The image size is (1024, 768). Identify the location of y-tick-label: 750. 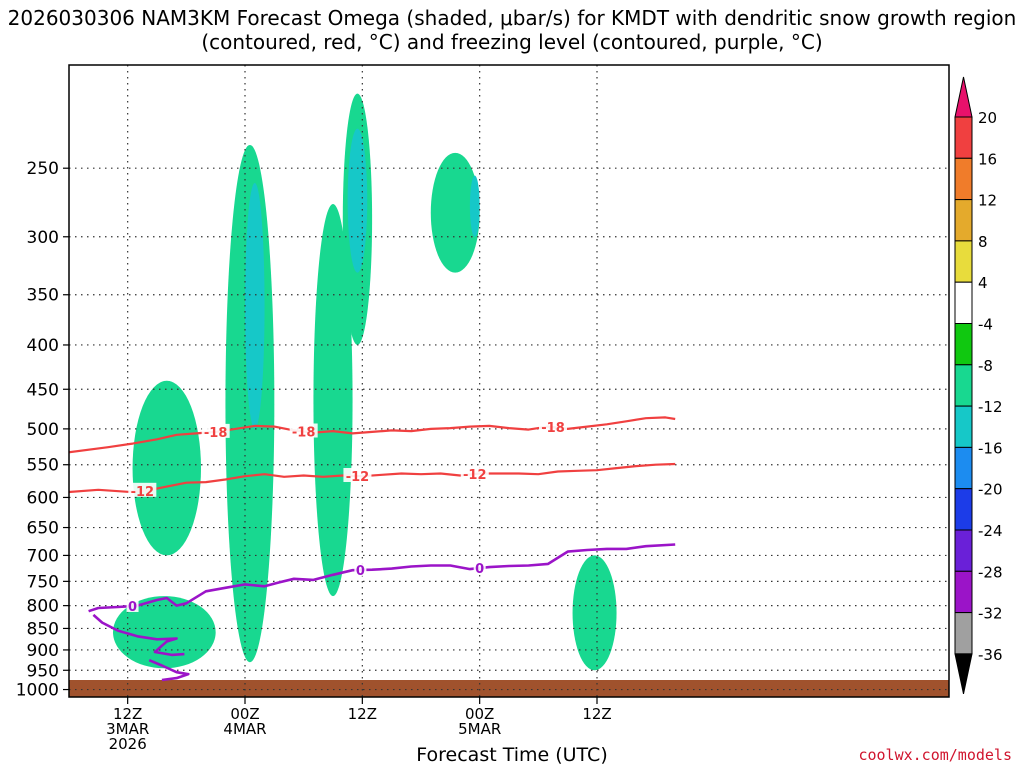
(43, 582).